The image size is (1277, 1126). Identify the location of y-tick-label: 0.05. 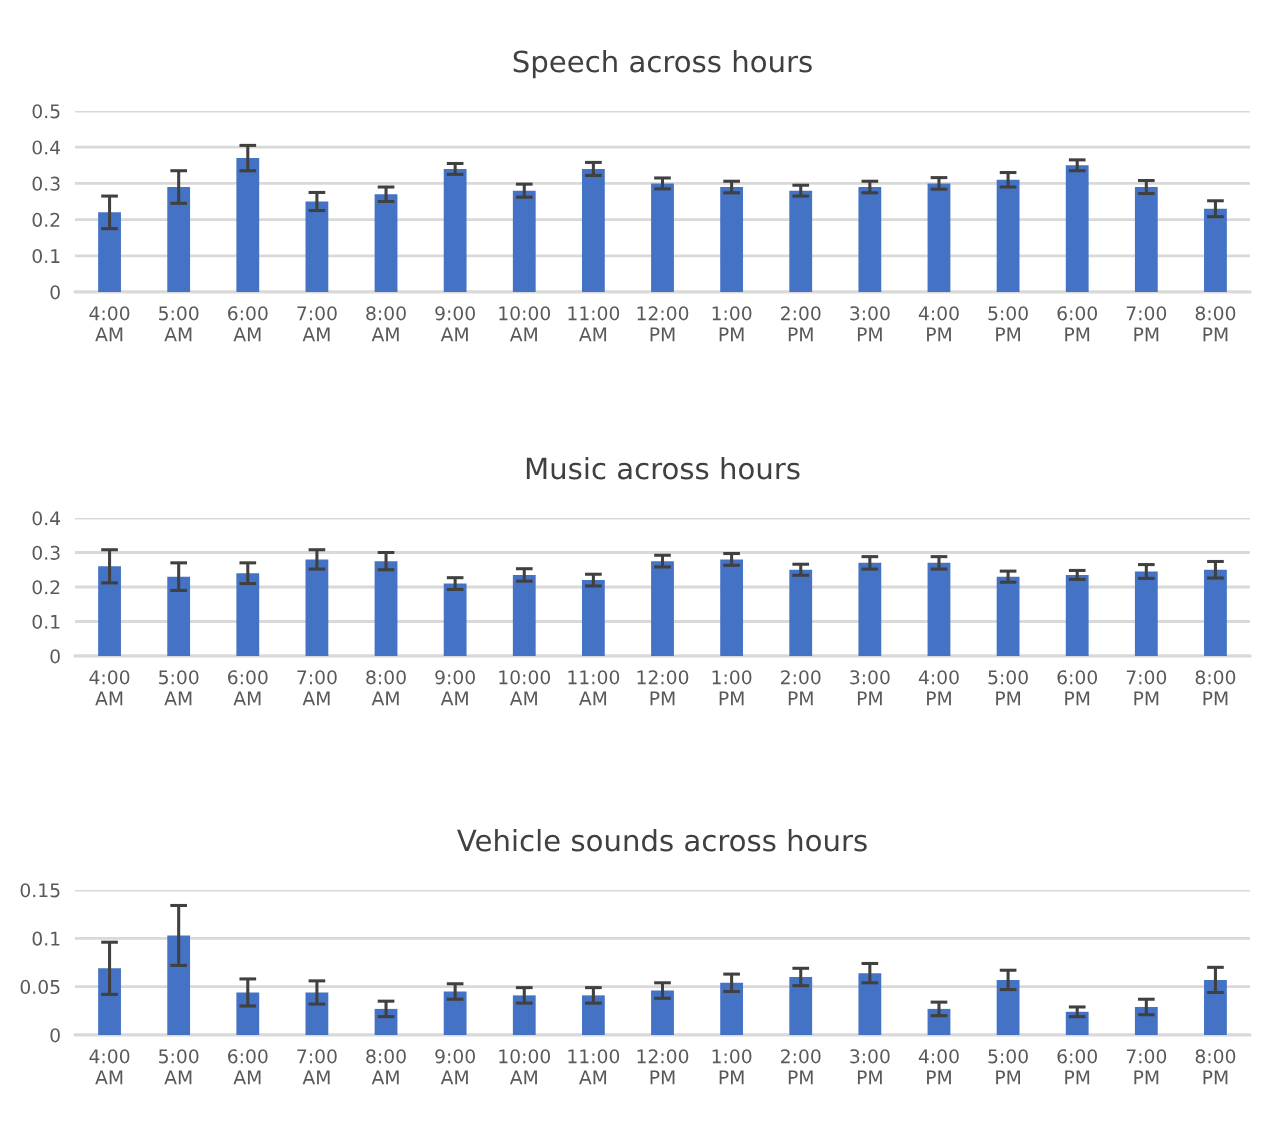
(40, 987).